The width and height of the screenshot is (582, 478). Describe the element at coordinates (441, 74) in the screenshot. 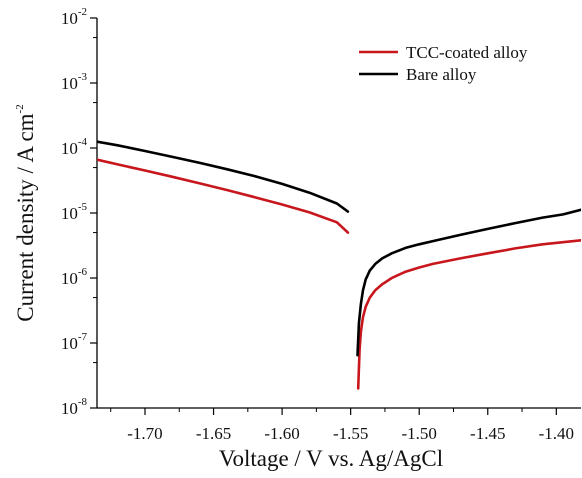

I see `legend-label: Bare alloy` at that location.